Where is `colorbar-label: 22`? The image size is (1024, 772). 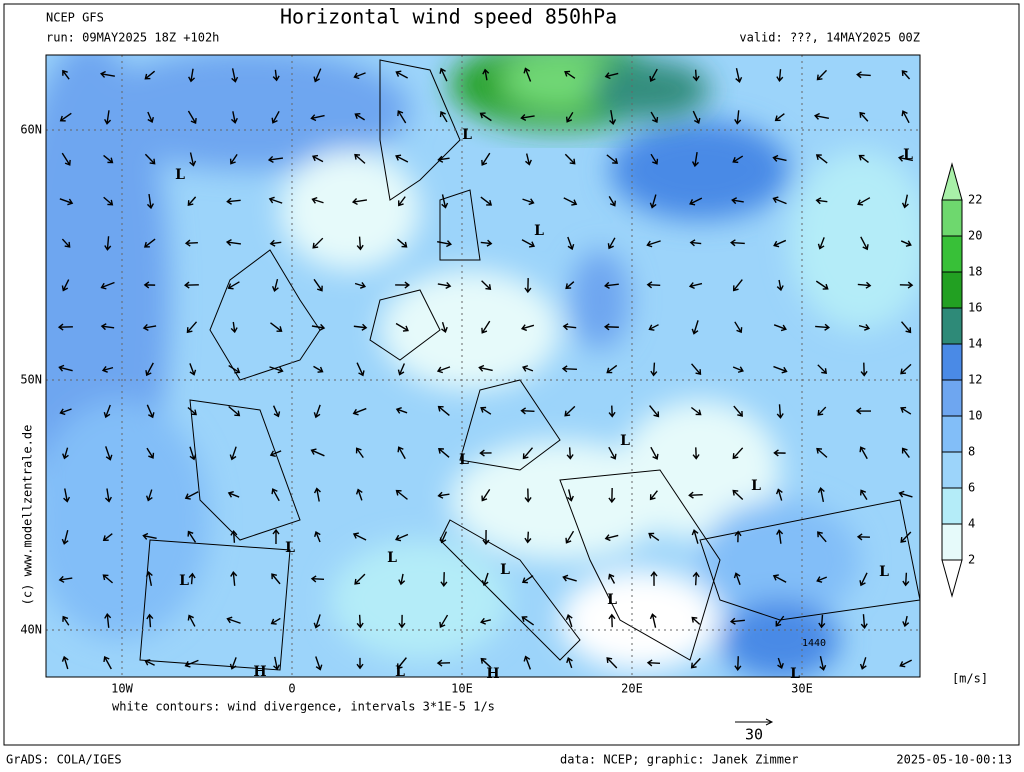
colorbar-label: 22 is located at coordinates (975, 200).